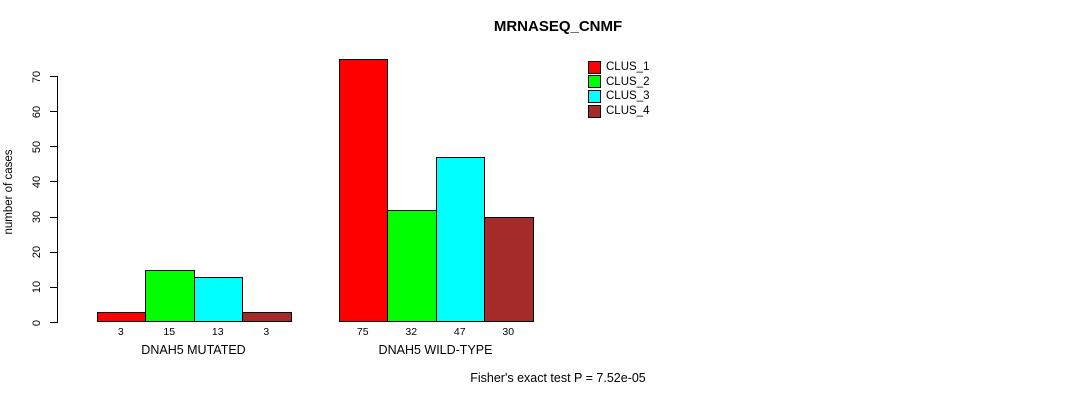 The width and height of the screenshot is (1090, 400). What do you see at coordinates (169, 332) in the screenshot?
I see `bar-value-label: 15` at bounding box center [169, 332].